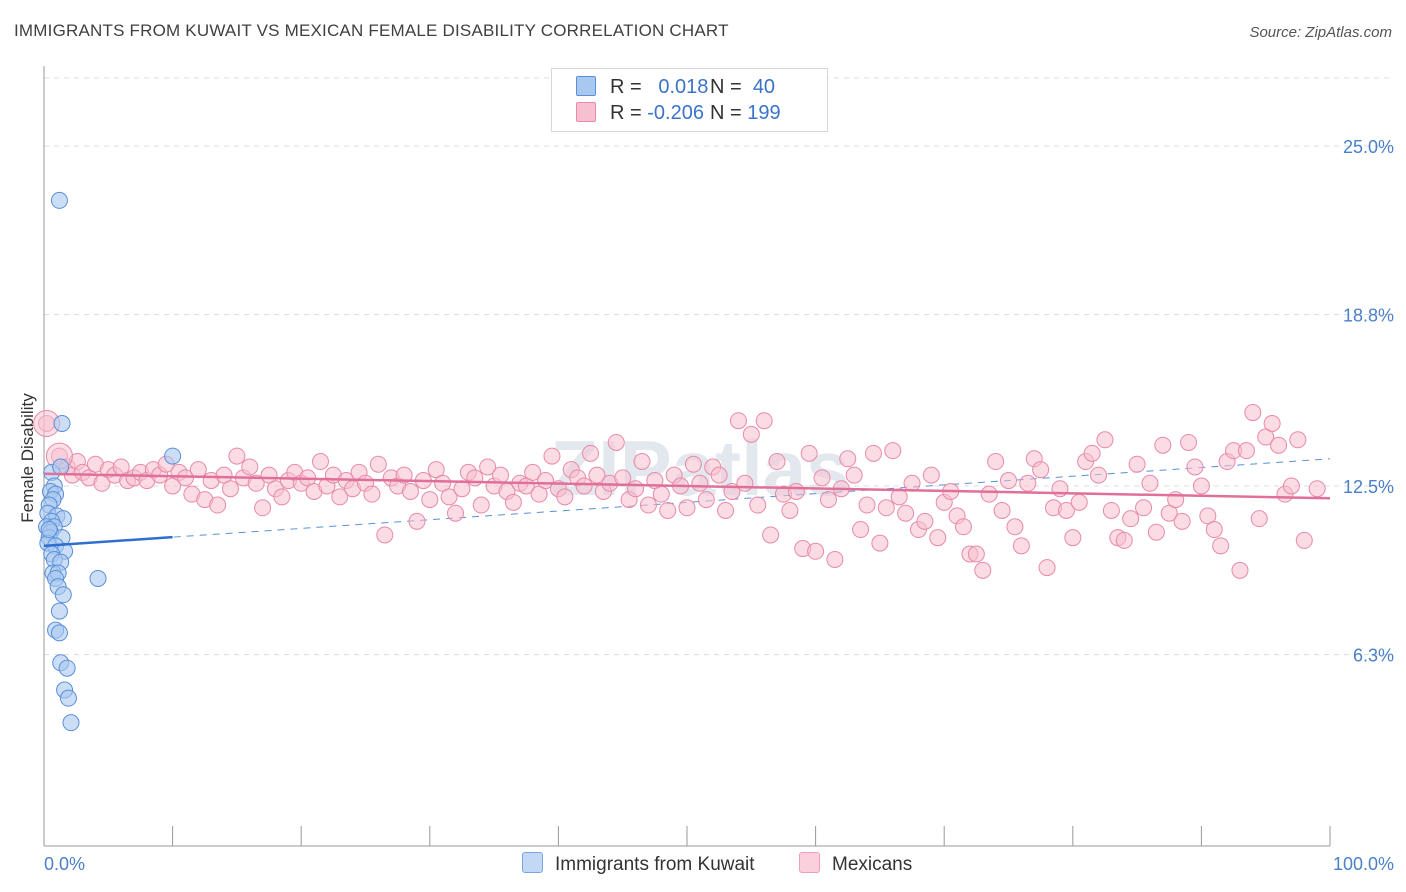  What do you see at coordinates (1368, 147) in the screenshot?
I see `y-tick-label: 25.0%` at bounding box center [1368, 147].